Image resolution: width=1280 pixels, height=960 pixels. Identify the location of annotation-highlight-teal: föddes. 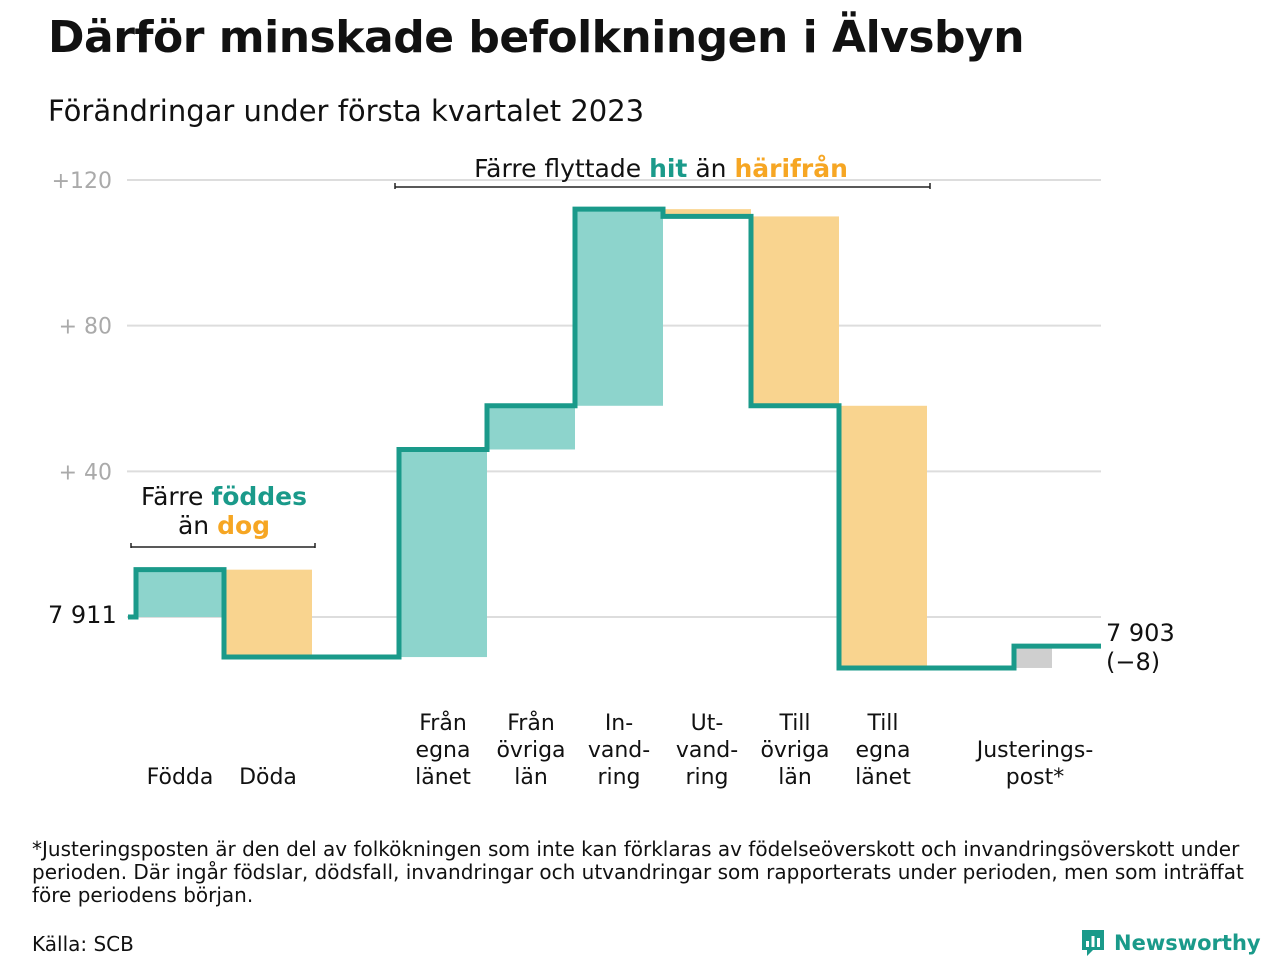
(259, 496).